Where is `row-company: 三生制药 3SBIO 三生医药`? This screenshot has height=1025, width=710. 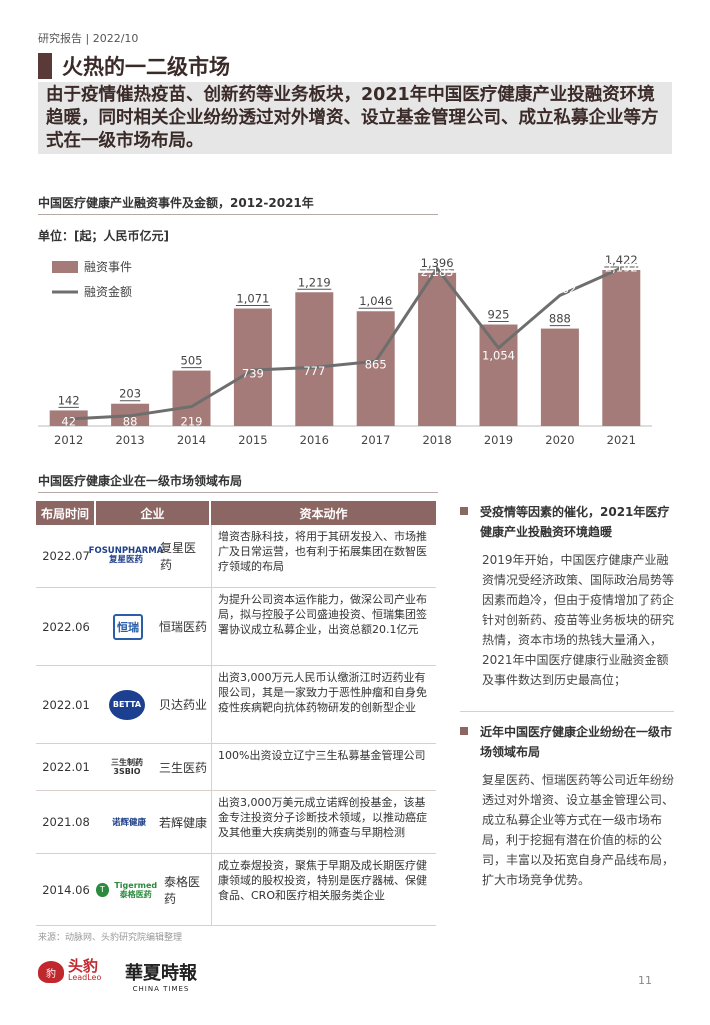 row-company: 三生制药 3SBIO 三生医药 is located at coordinates (153, 767).